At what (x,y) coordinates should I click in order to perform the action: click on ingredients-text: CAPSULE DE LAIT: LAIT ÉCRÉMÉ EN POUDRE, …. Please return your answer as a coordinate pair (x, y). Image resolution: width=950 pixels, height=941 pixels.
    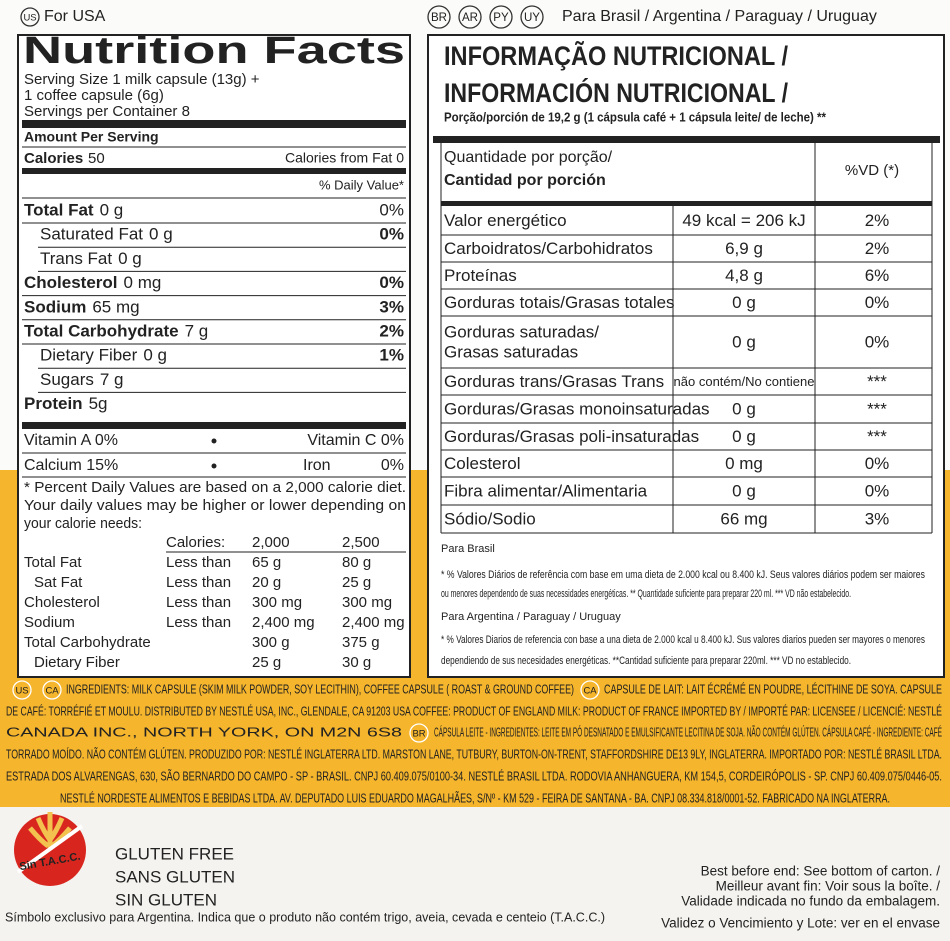
    Looking at the image, I should click on (773, 688).